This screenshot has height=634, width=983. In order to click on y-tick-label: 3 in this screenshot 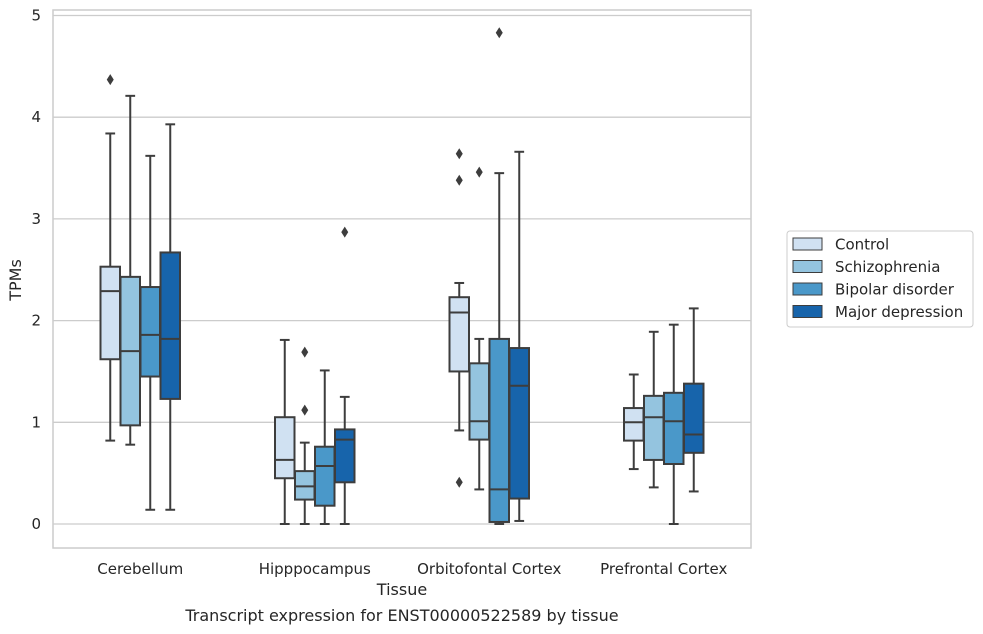, I will do `click(36, 219)`.